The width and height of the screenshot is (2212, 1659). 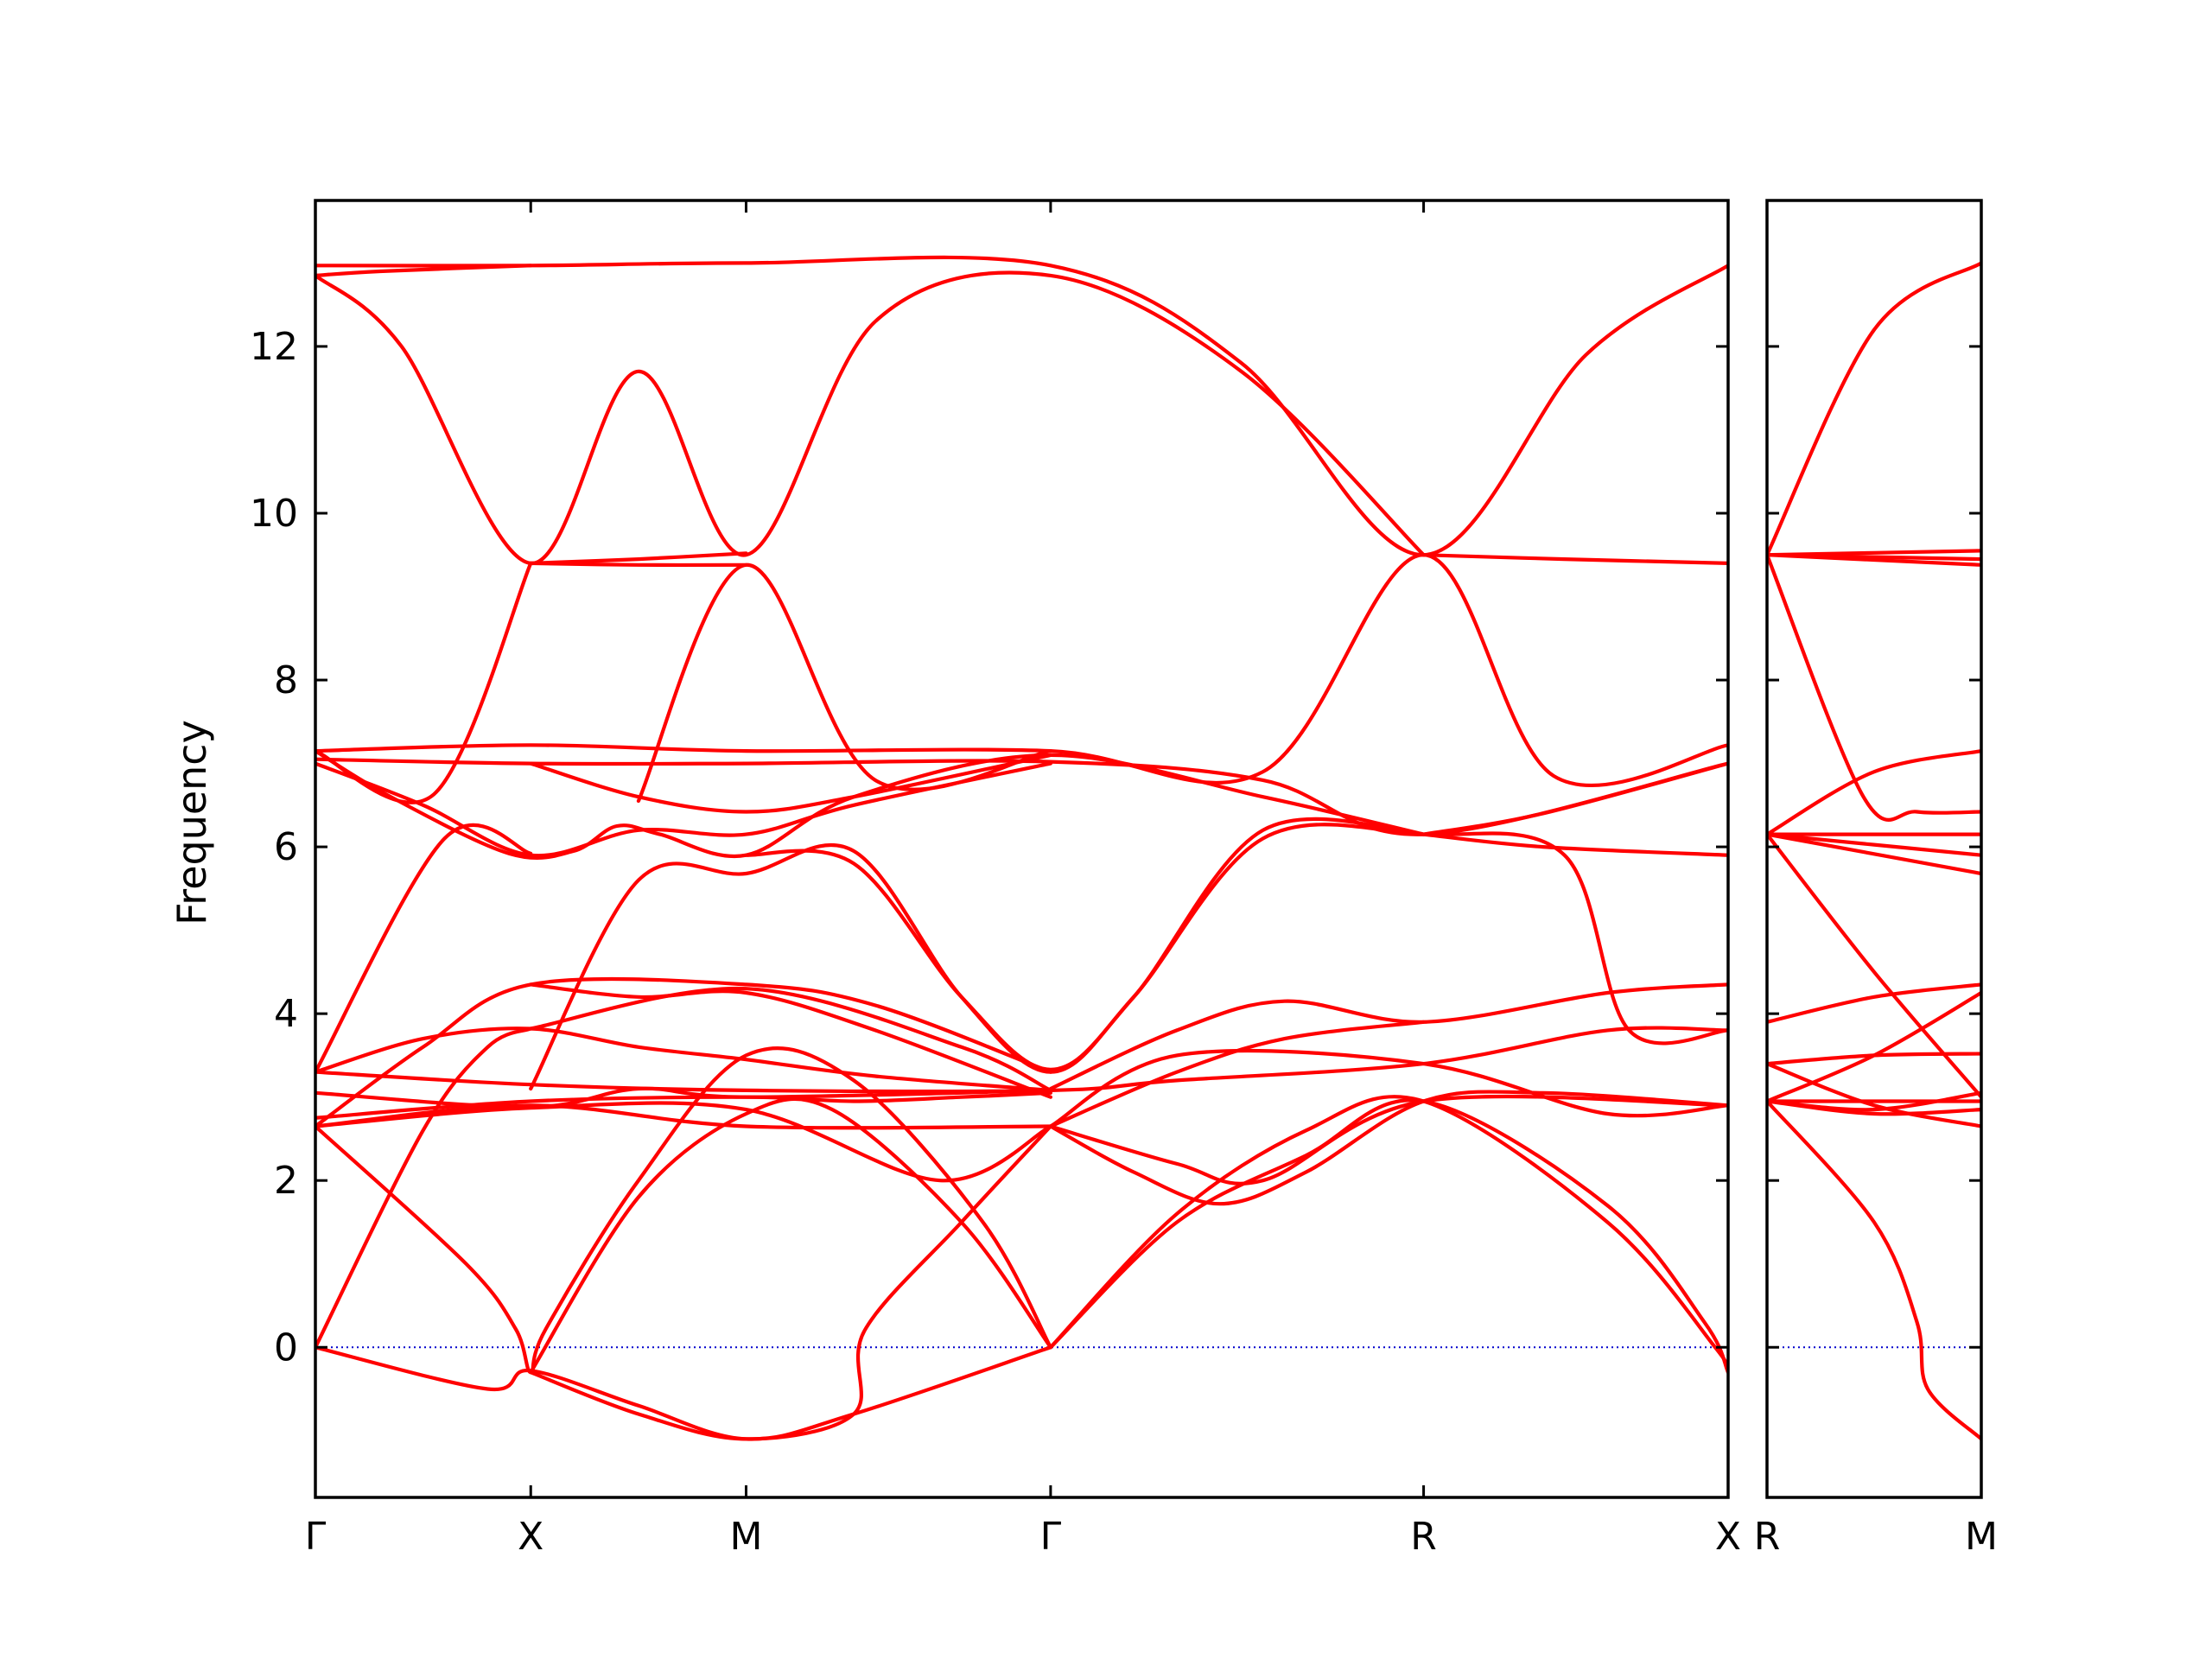 I want to click on x-tick-label-2: X, so click(x=530, y=1537).